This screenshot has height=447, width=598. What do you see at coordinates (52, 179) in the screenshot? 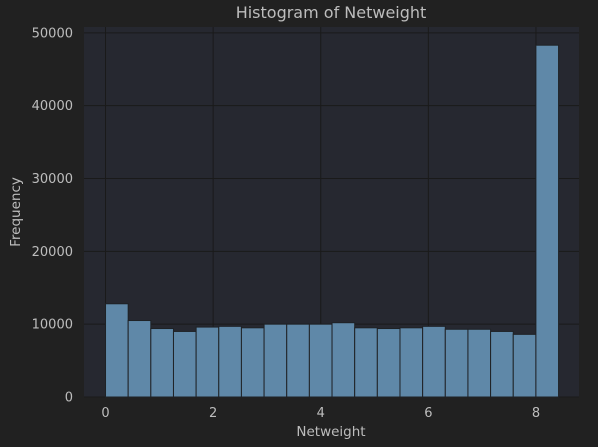
I see `y-tick-label-3: 30000` at bounding box center [52, 179].